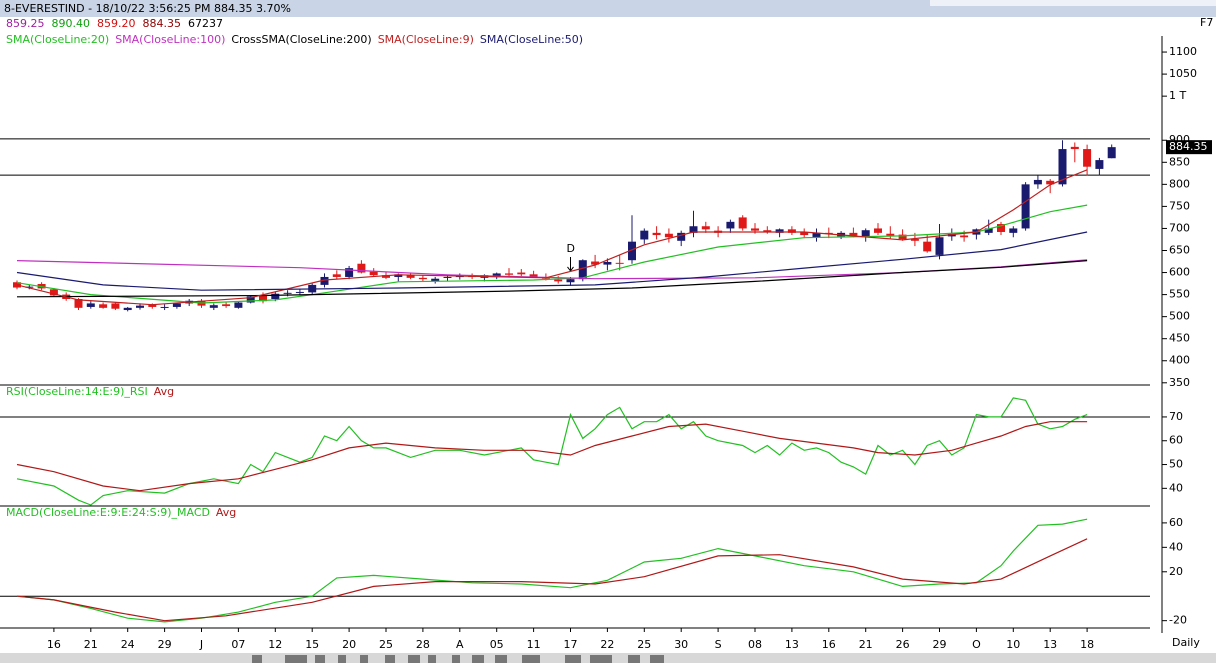 Image resolution: width=1216 pixels, height=663 pixels. I want to click on x-tick-label: 22, so click(607, 644).